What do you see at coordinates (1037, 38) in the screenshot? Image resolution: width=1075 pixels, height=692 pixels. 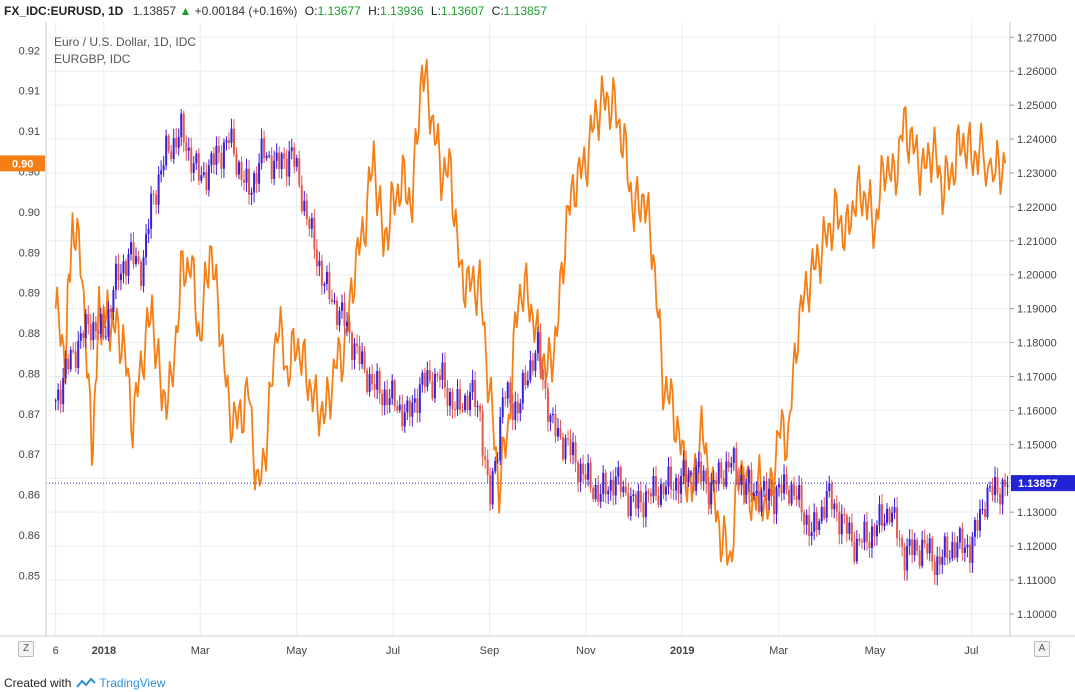 I see `right-tick-label: 1.27000` at bounding box center [1037, 38].